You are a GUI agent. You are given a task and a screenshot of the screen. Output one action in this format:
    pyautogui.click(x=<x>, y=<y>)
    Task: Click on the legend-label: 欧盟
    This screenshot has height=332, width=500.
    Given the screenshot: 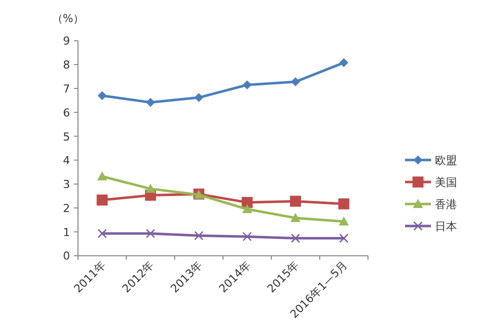 What is the action you would take?
    pyautogui.click(x=446, y=160)
    